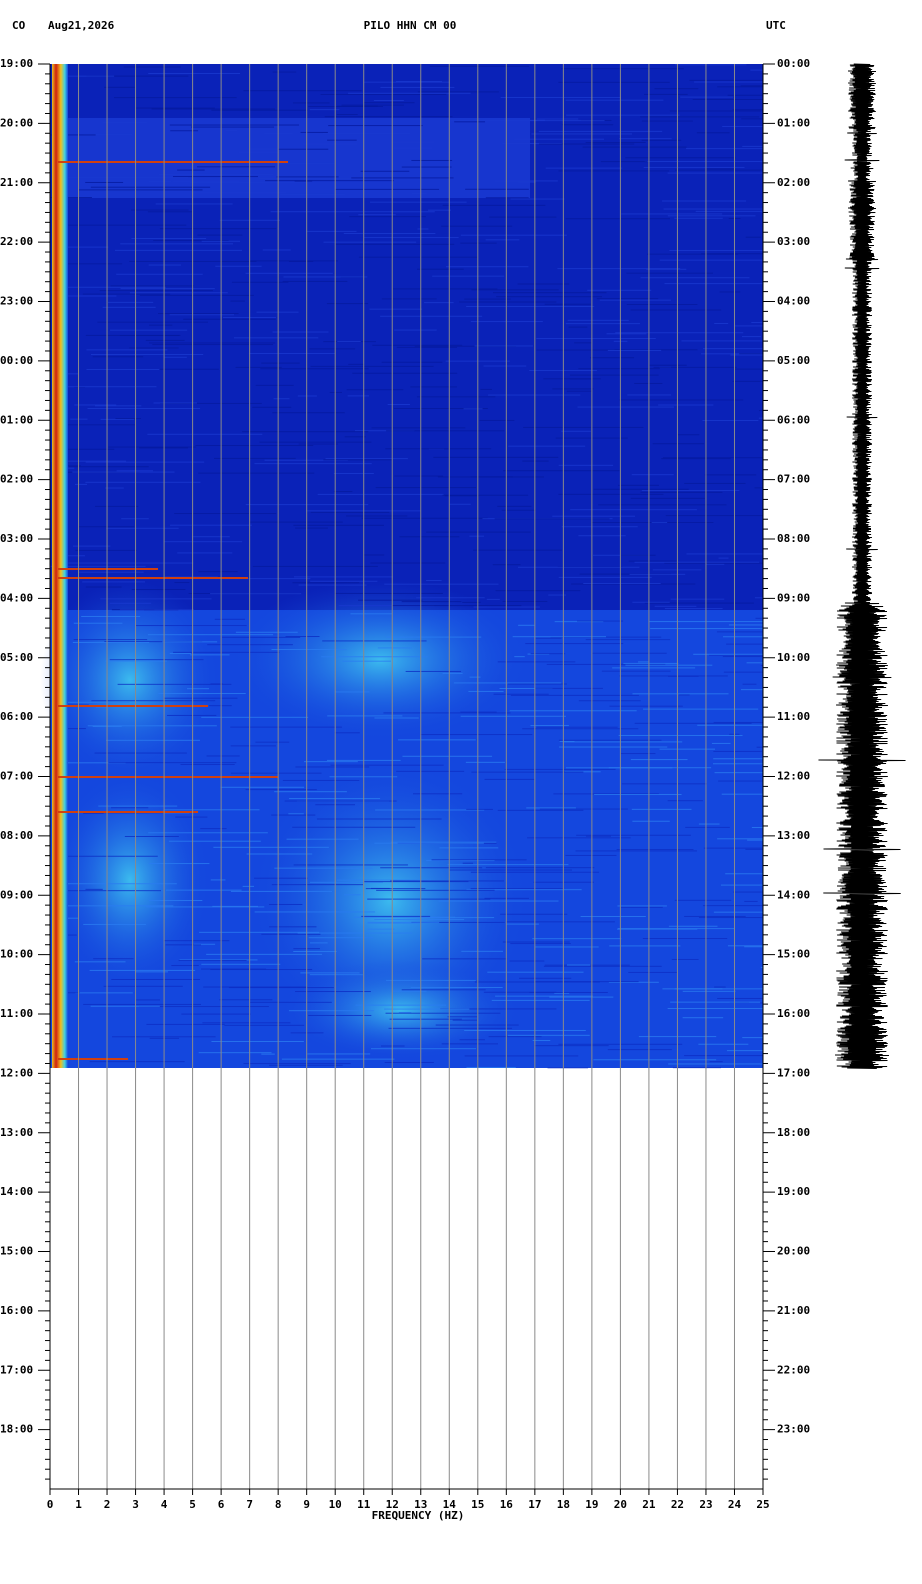 The height and width of the screenshot is (1584, 922). I want to click on x-tick-label: 23, so click(705, 1504).